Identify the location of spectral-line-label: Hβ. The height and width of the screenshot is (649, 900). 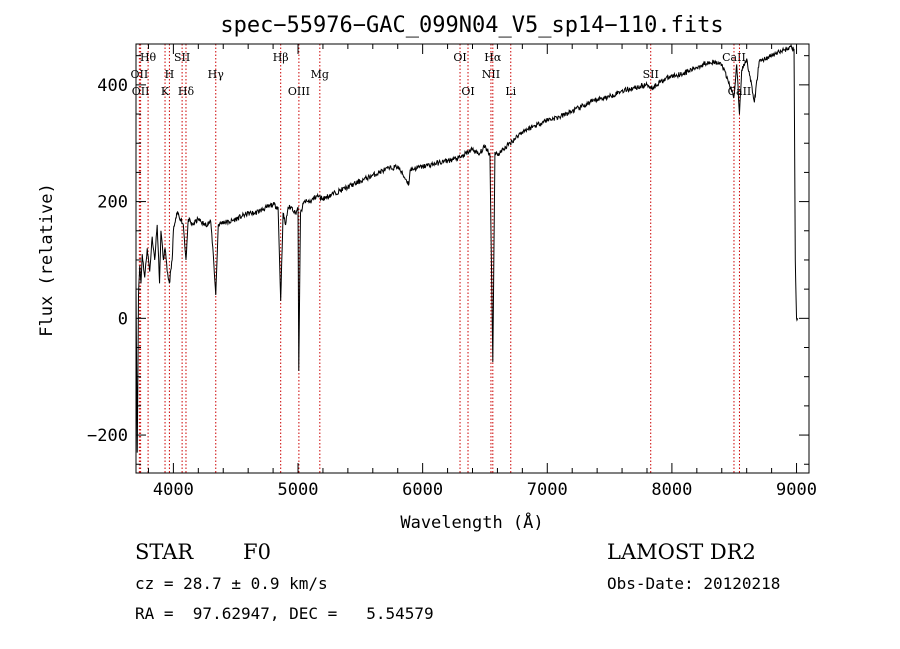
(281, 57).